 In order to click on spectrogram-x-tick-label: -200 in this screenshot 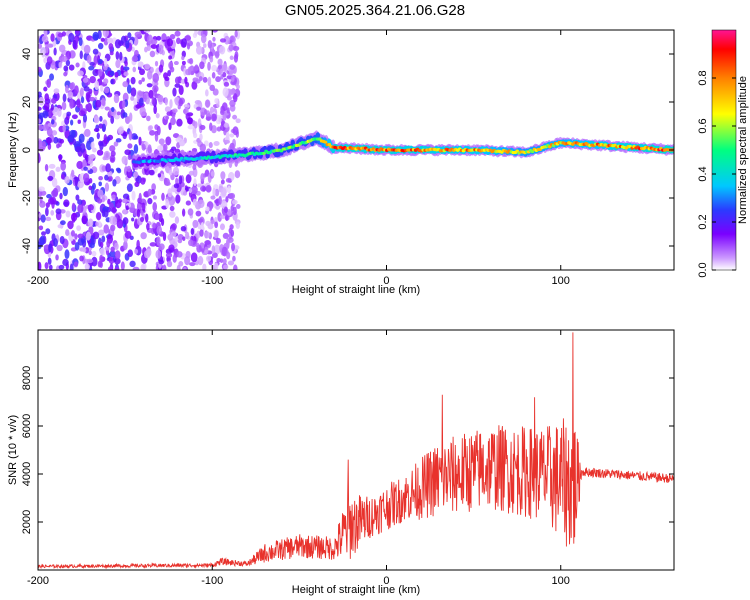, I will do `click(38, 281)`.